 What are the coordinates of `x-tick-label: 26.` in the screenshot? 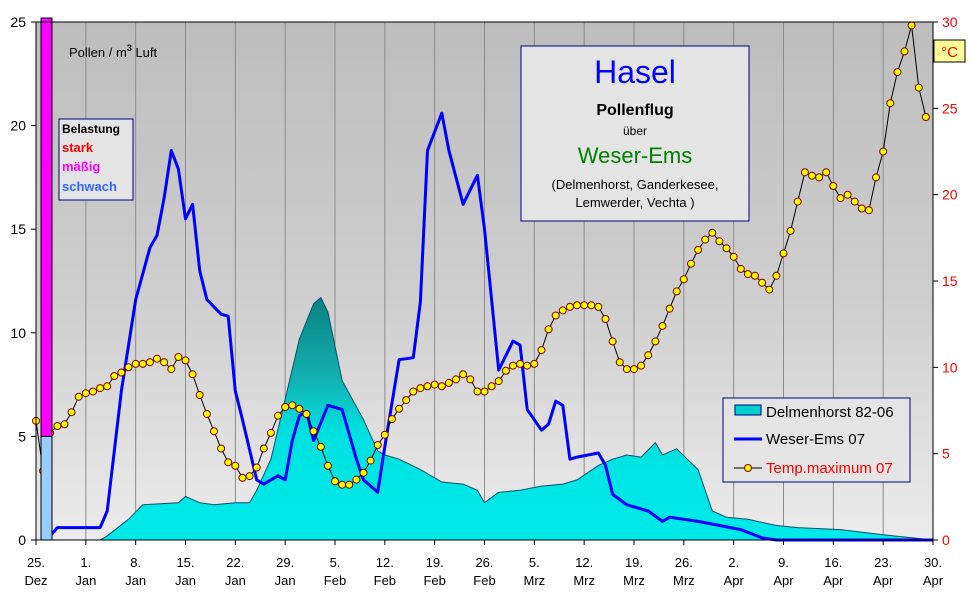 It's located at (484, 562).